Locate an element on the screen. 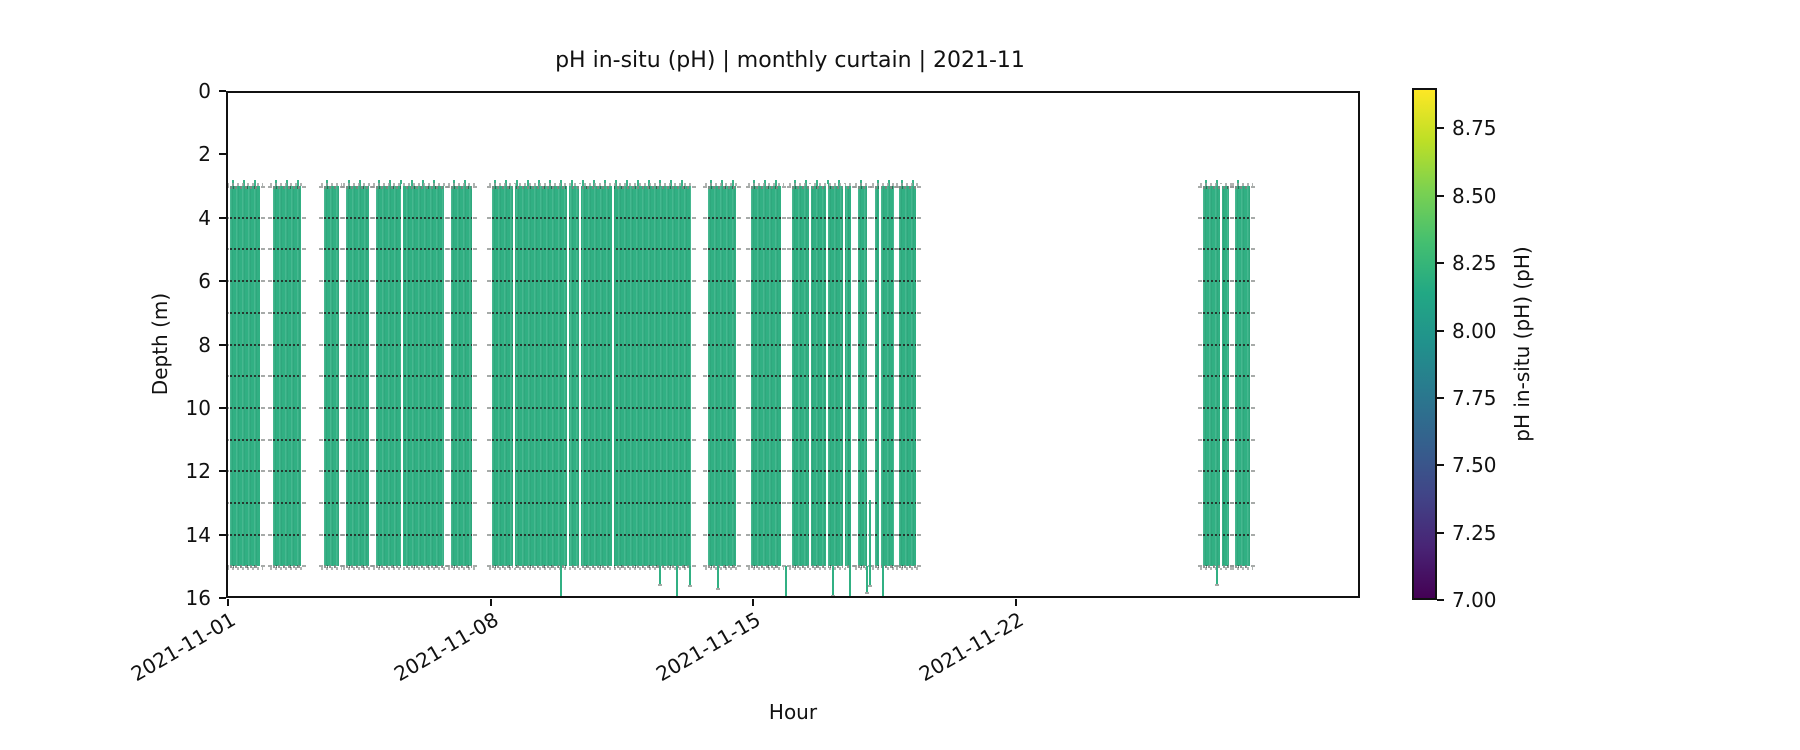  colorbar-tick-label: 7.75 is located at coordinates (1474, 397).